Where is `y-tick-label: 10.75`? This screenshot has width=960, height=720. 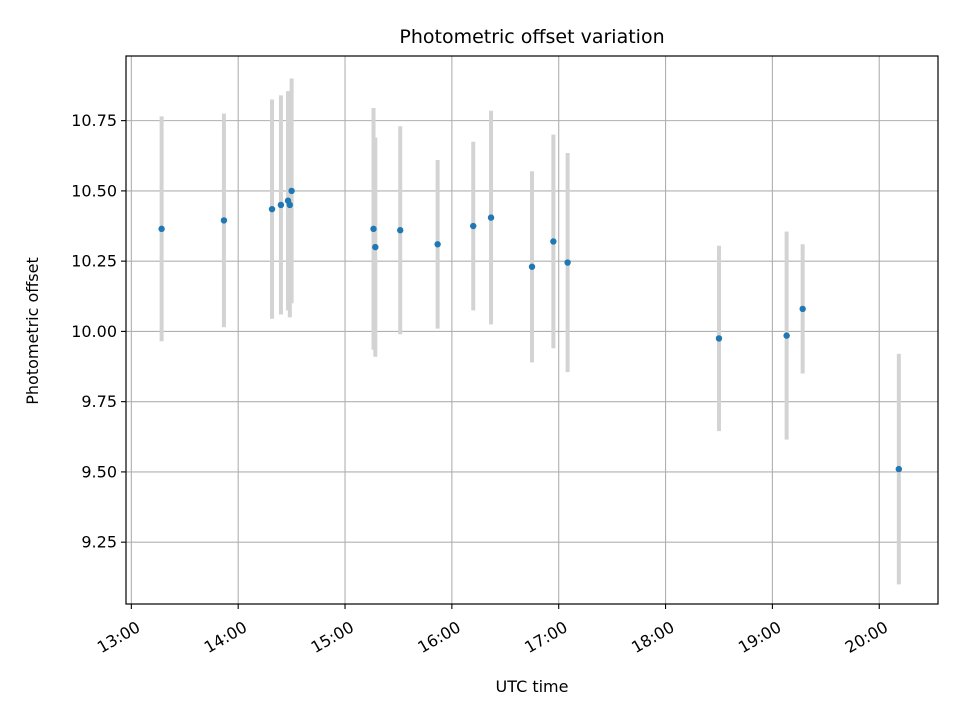
y-tick-label: 10.75 is located at coordinates (94, 120).